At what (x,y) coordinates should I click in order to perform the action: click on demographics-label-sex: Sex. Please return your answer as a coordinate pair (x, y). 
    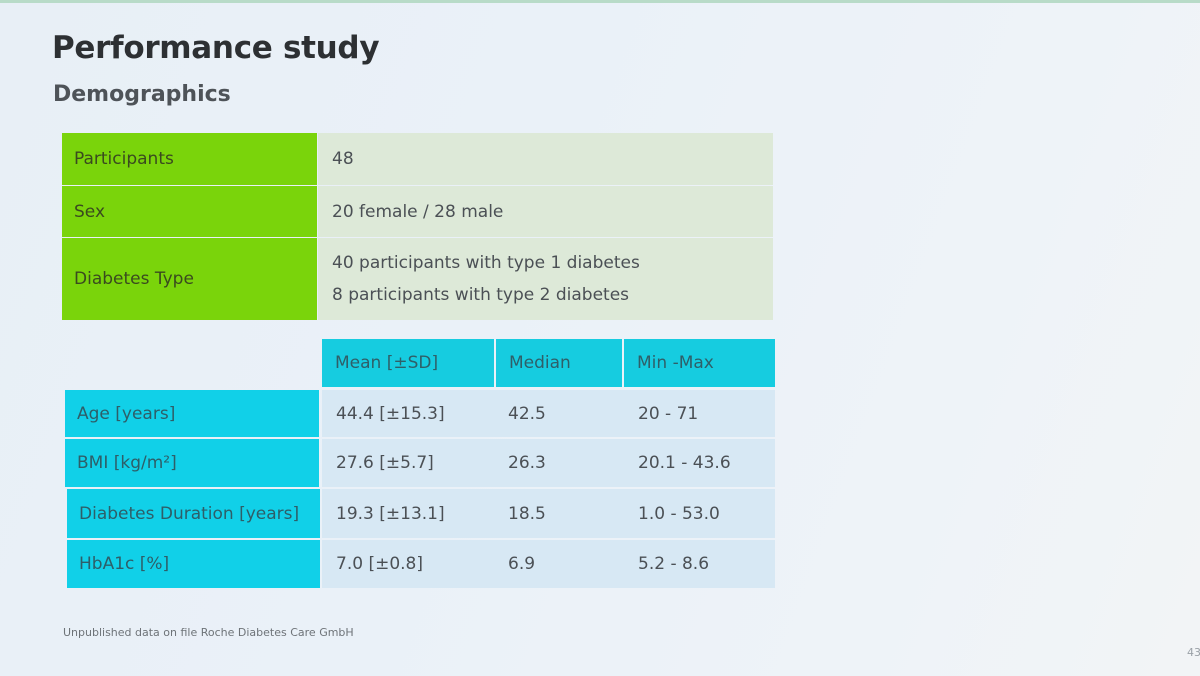
    Looking at the image, I should click on (189, 211).